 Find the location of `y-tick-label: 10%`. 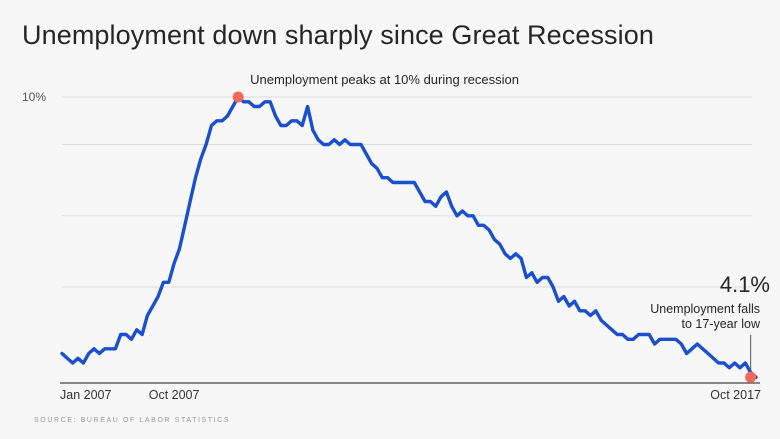

y-tick-label: 10% is located at coordinates (34, 97).